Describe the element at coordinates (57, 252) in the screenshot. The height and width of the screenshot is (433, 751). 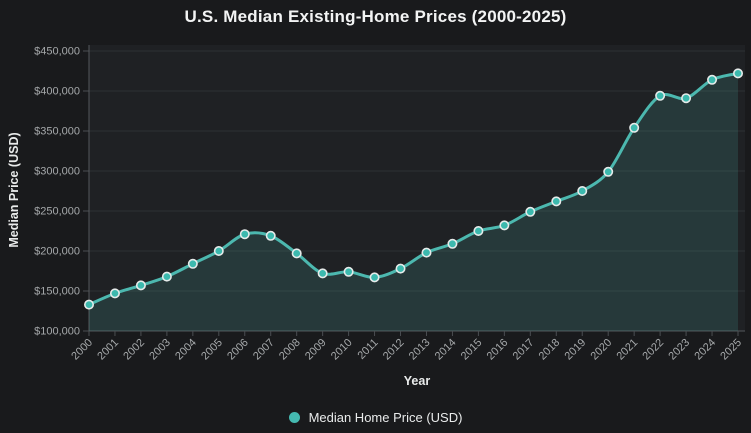
I see `y-tick-label: $200,000` at that location.